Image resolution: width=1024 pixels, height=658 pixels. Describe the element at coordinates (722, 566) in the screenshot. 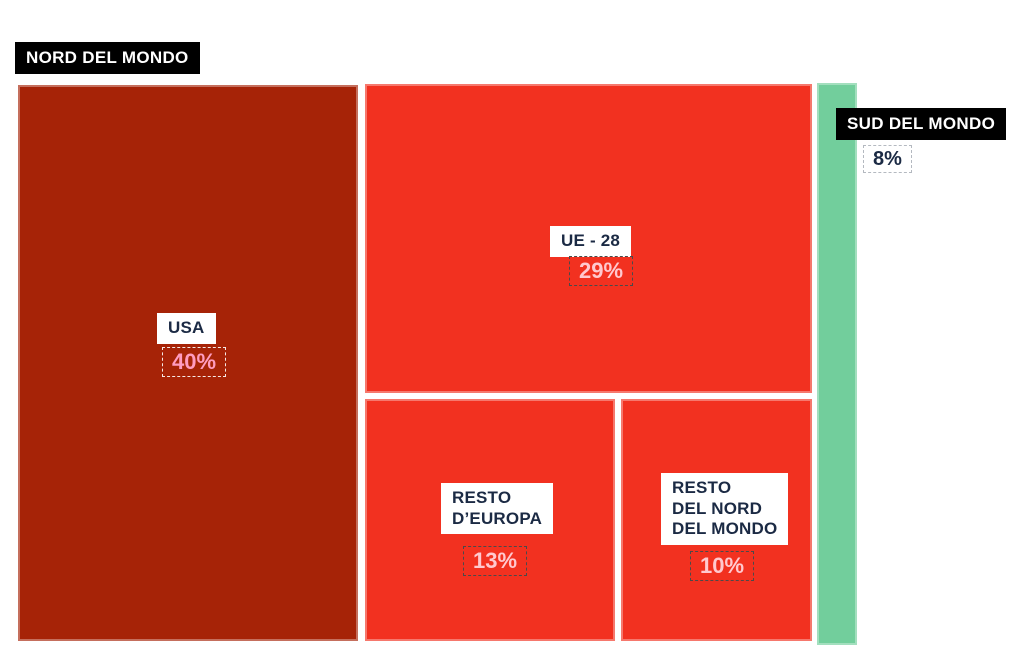

I see `block-value-resto-nord-del-mondo: 10%` at that location.